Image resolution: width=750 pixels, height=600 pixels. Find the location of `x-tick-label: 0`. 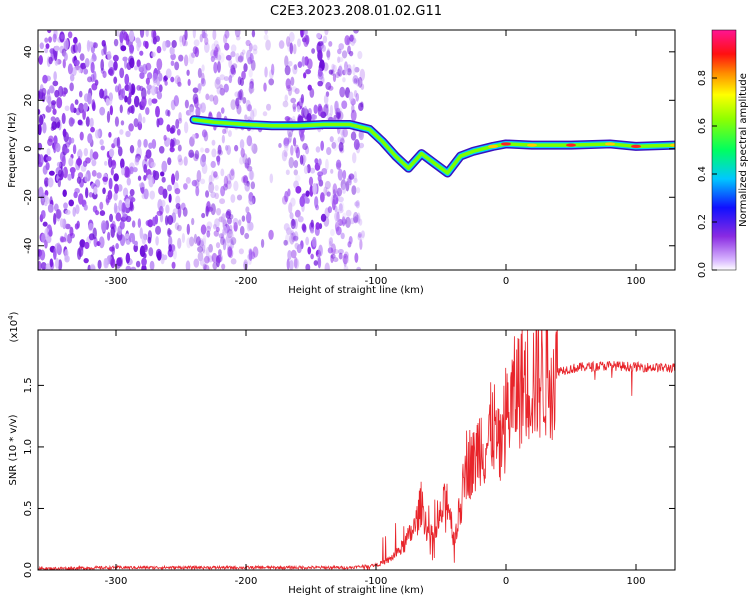

x-tick-label: 0 is located at coordinates (506, 281).